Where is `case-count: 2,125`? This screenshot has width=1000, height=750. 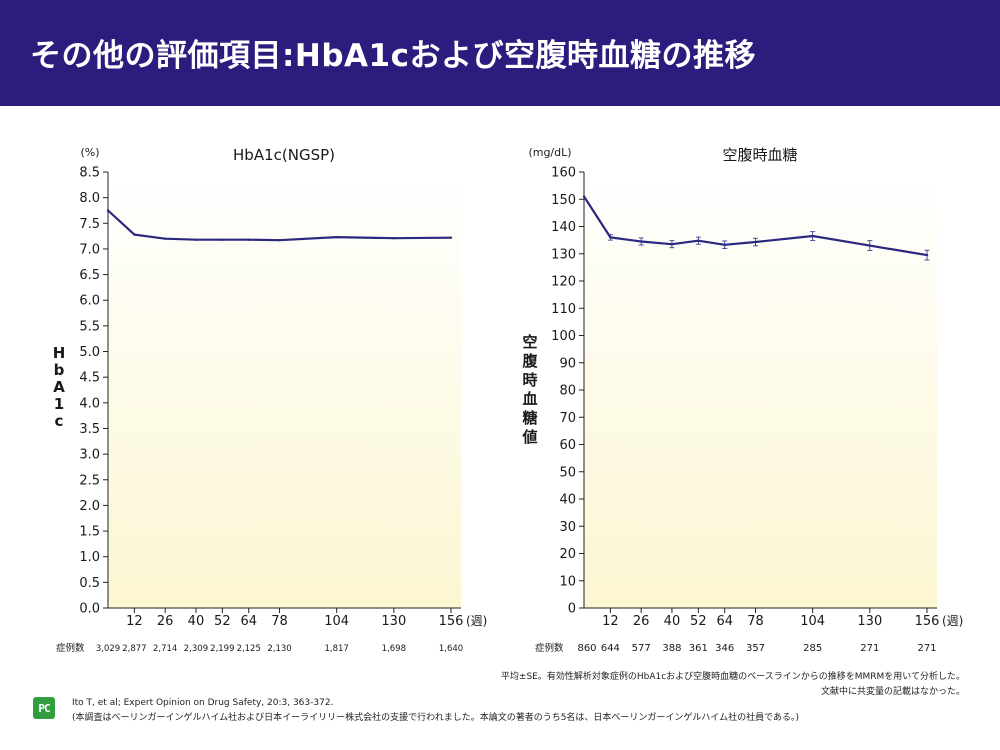 case-count: 2,125 is located at coordinates (249, 649).